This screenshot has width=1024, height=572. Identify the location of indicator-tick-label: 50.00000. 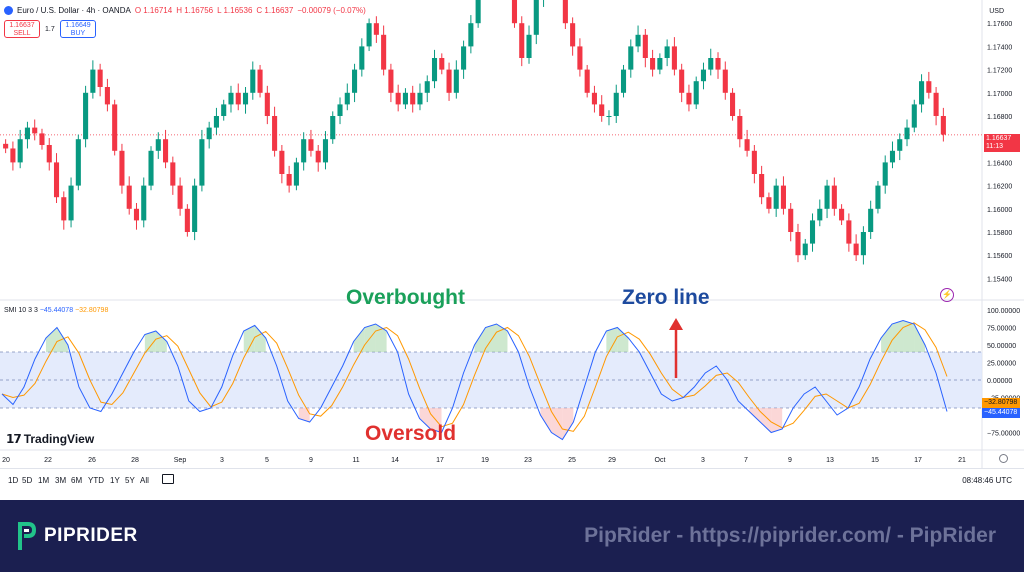
(1001, 346).